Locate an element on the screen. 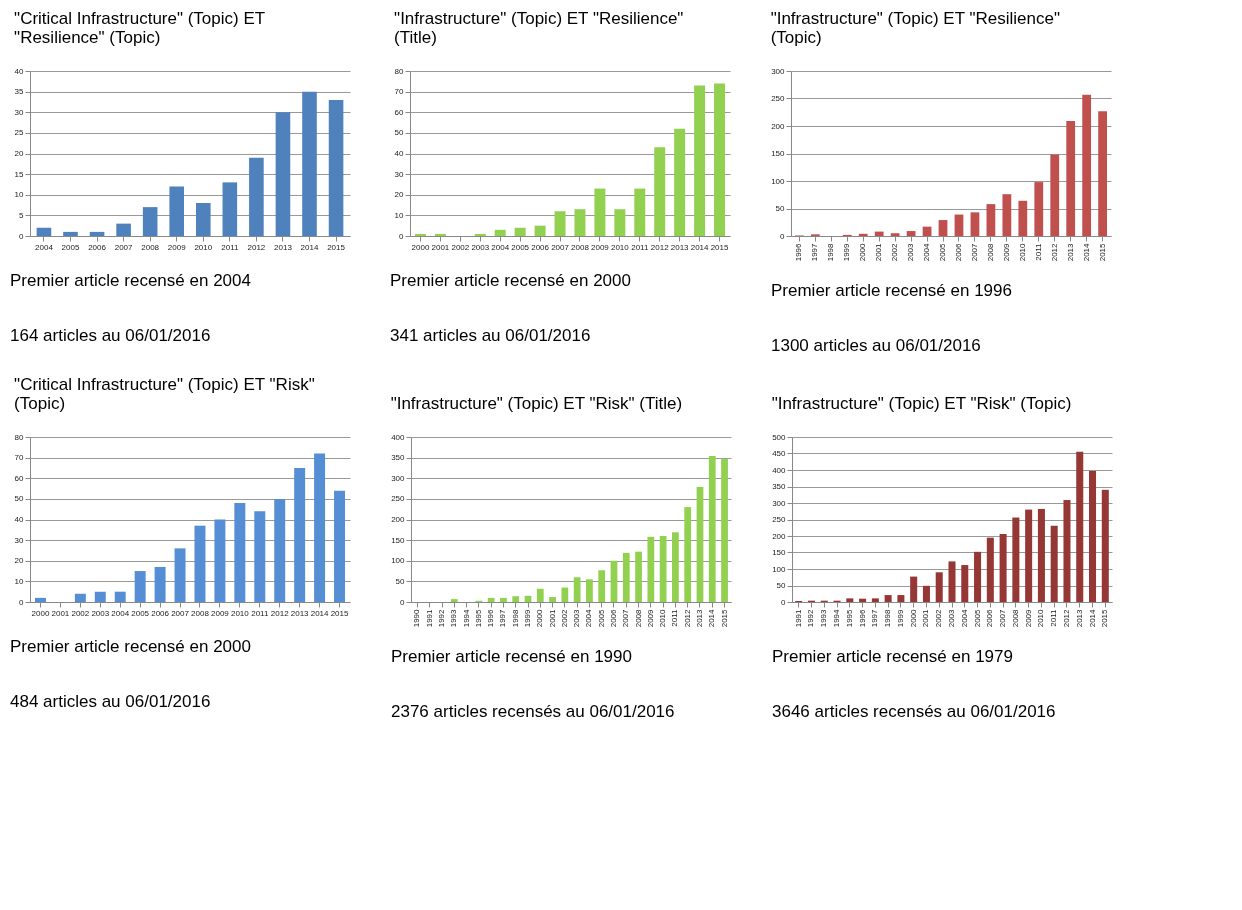 Image resolution: width=1242 pixels, height=910 pixels. text: Premier article recensé en 1996 is located at coordinates (891, 290).